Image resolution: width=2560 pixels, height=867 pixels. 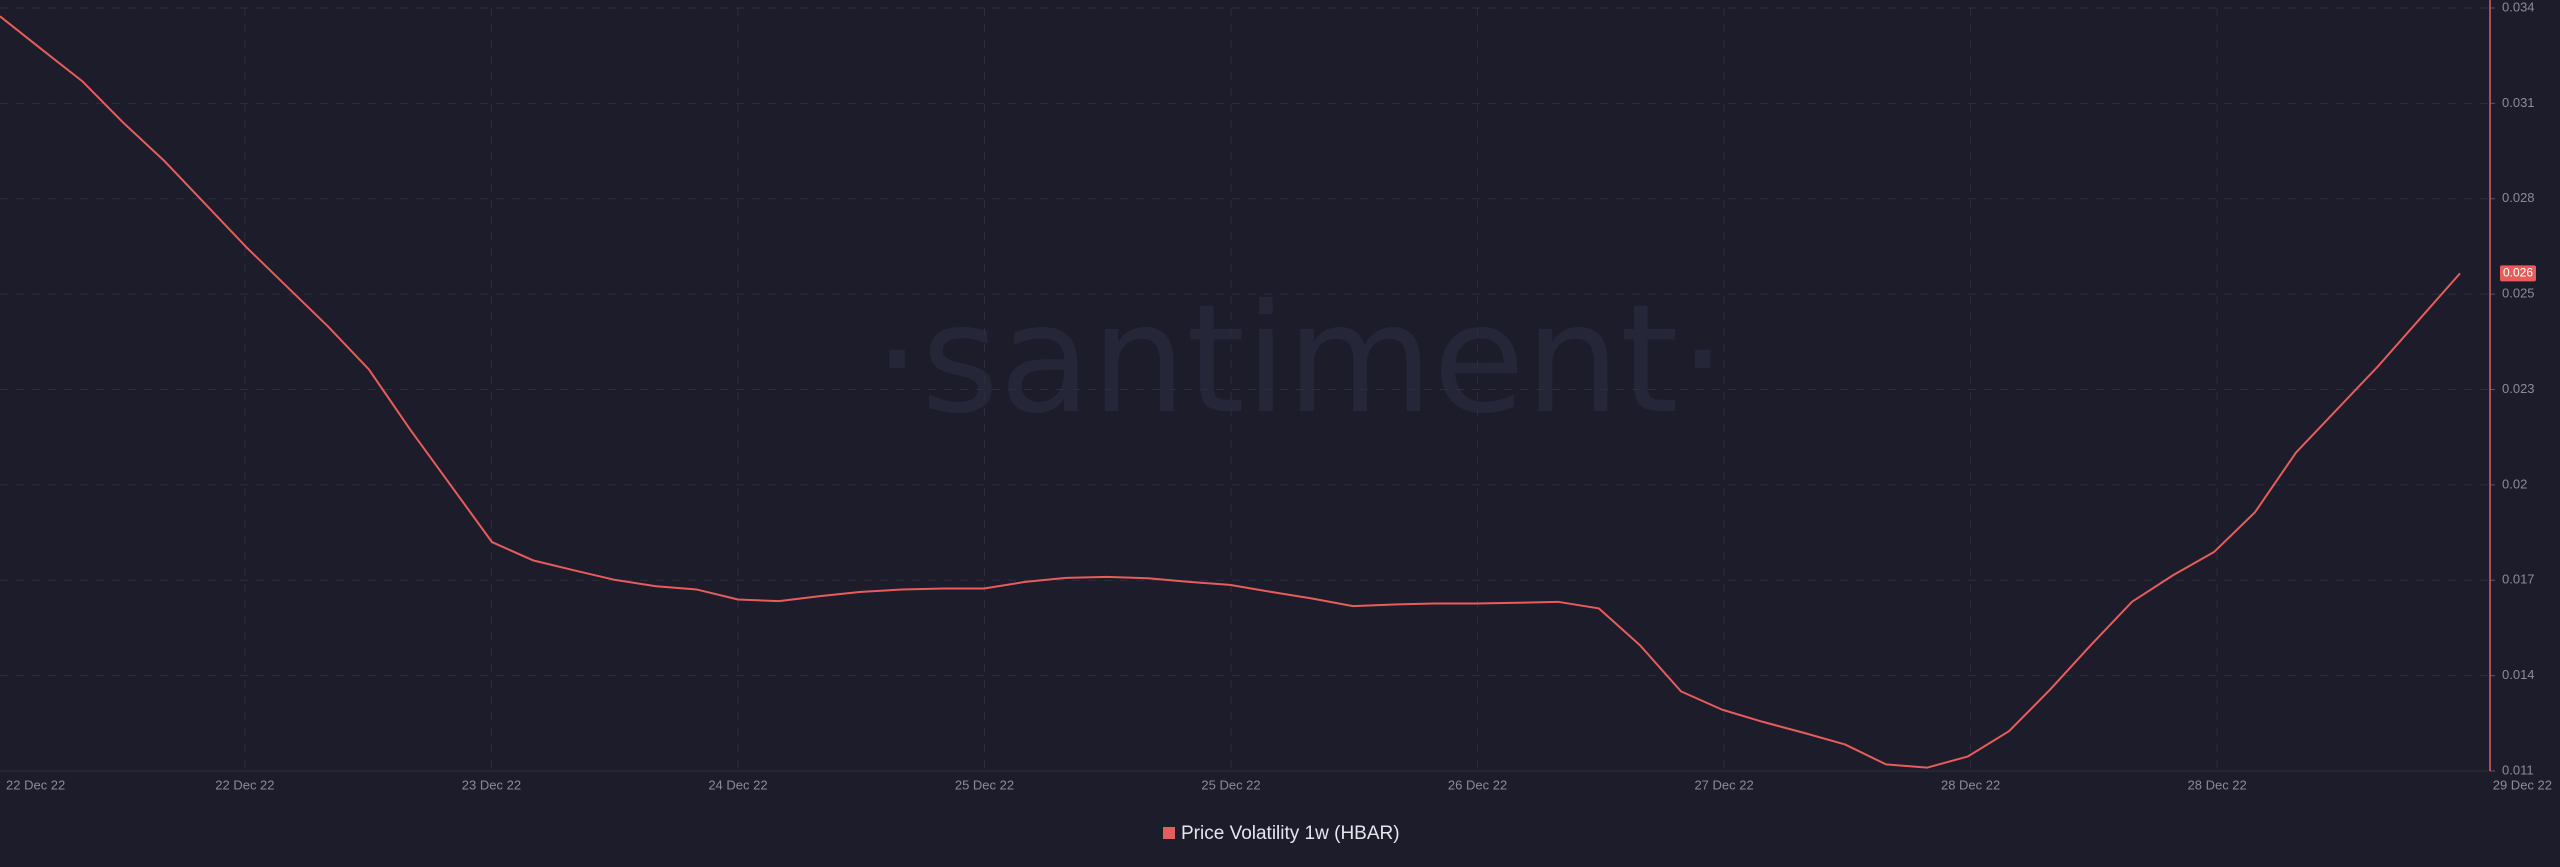 I want to click on y-tick-label: 0.017, so click(x=2518, y=579).